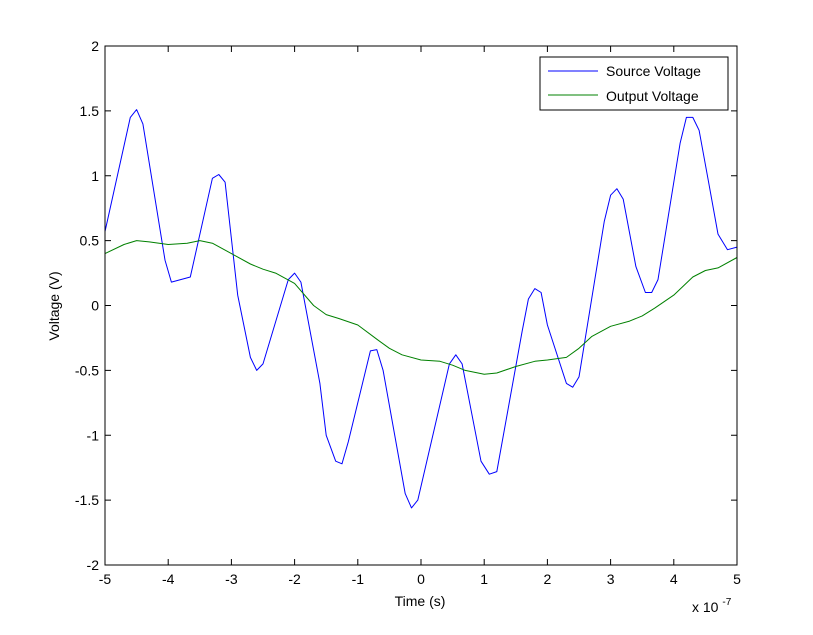 The width and height of the screenshot is (813, 635). What do you see at coordinates (652, 96) in the screenshot?
I see `legend-label-output-voltage: Output Voltage` at bounding box center [652, 96].